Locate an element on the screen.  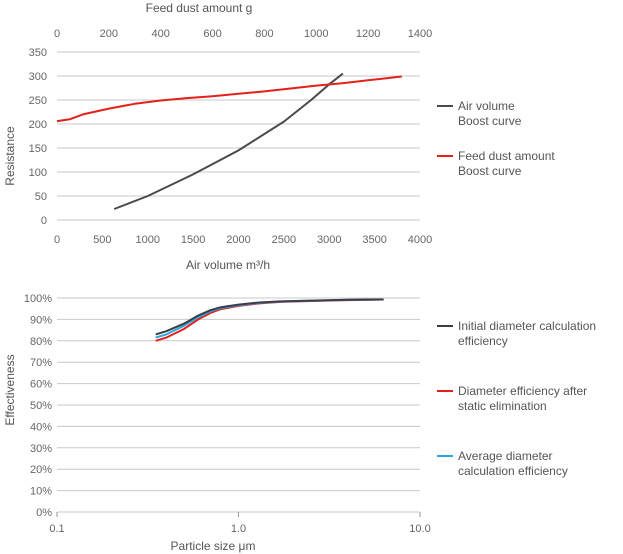
legend-label: static elimination is located at coordinates (502, 406).